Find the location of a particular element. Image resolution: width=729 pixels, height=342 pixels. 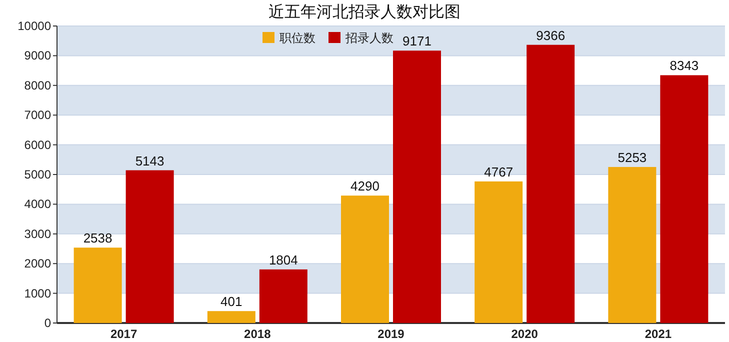

data-label: 9171 is located at coordinates (417, 41).